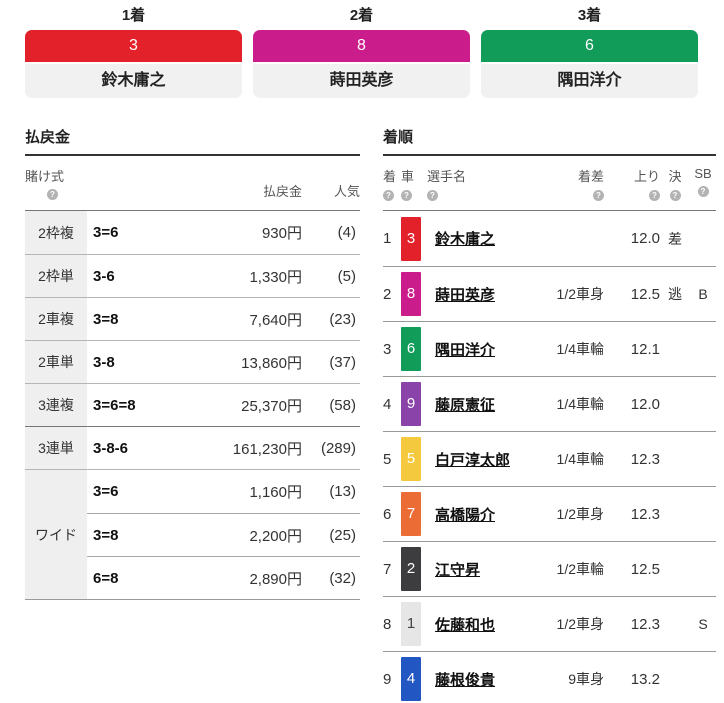  What do you see at coordinates (586, 679) in the screenshot?
I see `margin-cell: 9車身` at bounding box center [586, 679].